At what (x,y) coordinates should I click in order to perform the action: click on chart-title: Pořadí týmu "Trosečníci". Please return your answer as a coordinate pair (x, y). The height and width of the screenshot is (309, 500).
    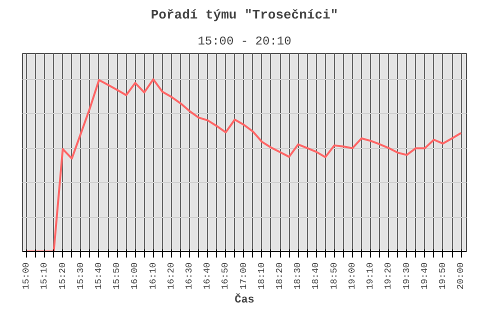
    Looking at the image, I should click on (244, 15).